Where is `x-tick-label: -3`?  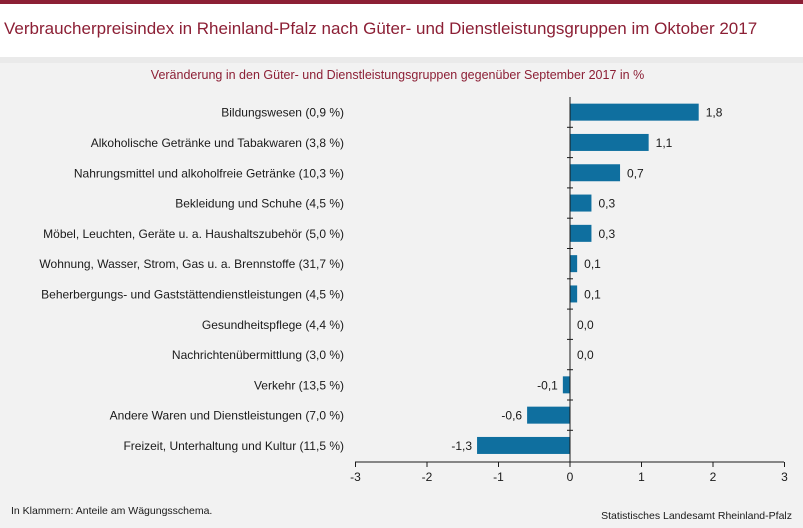 x-tick-label: -3 is located at coordinates (355, 477).